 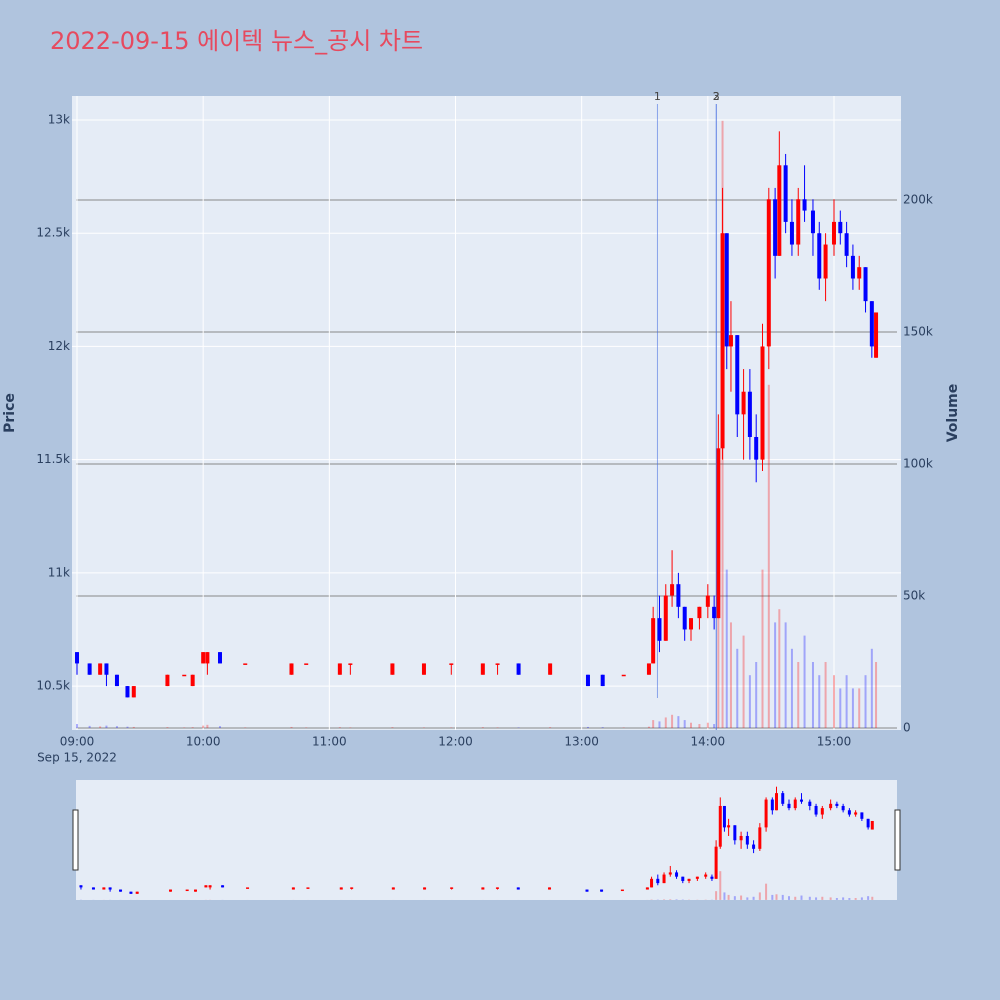 What do you see at coordinates (53, 686) in the screenshot?
I see `y-tick-label: 10.5k` at bounding box center [53, 686].